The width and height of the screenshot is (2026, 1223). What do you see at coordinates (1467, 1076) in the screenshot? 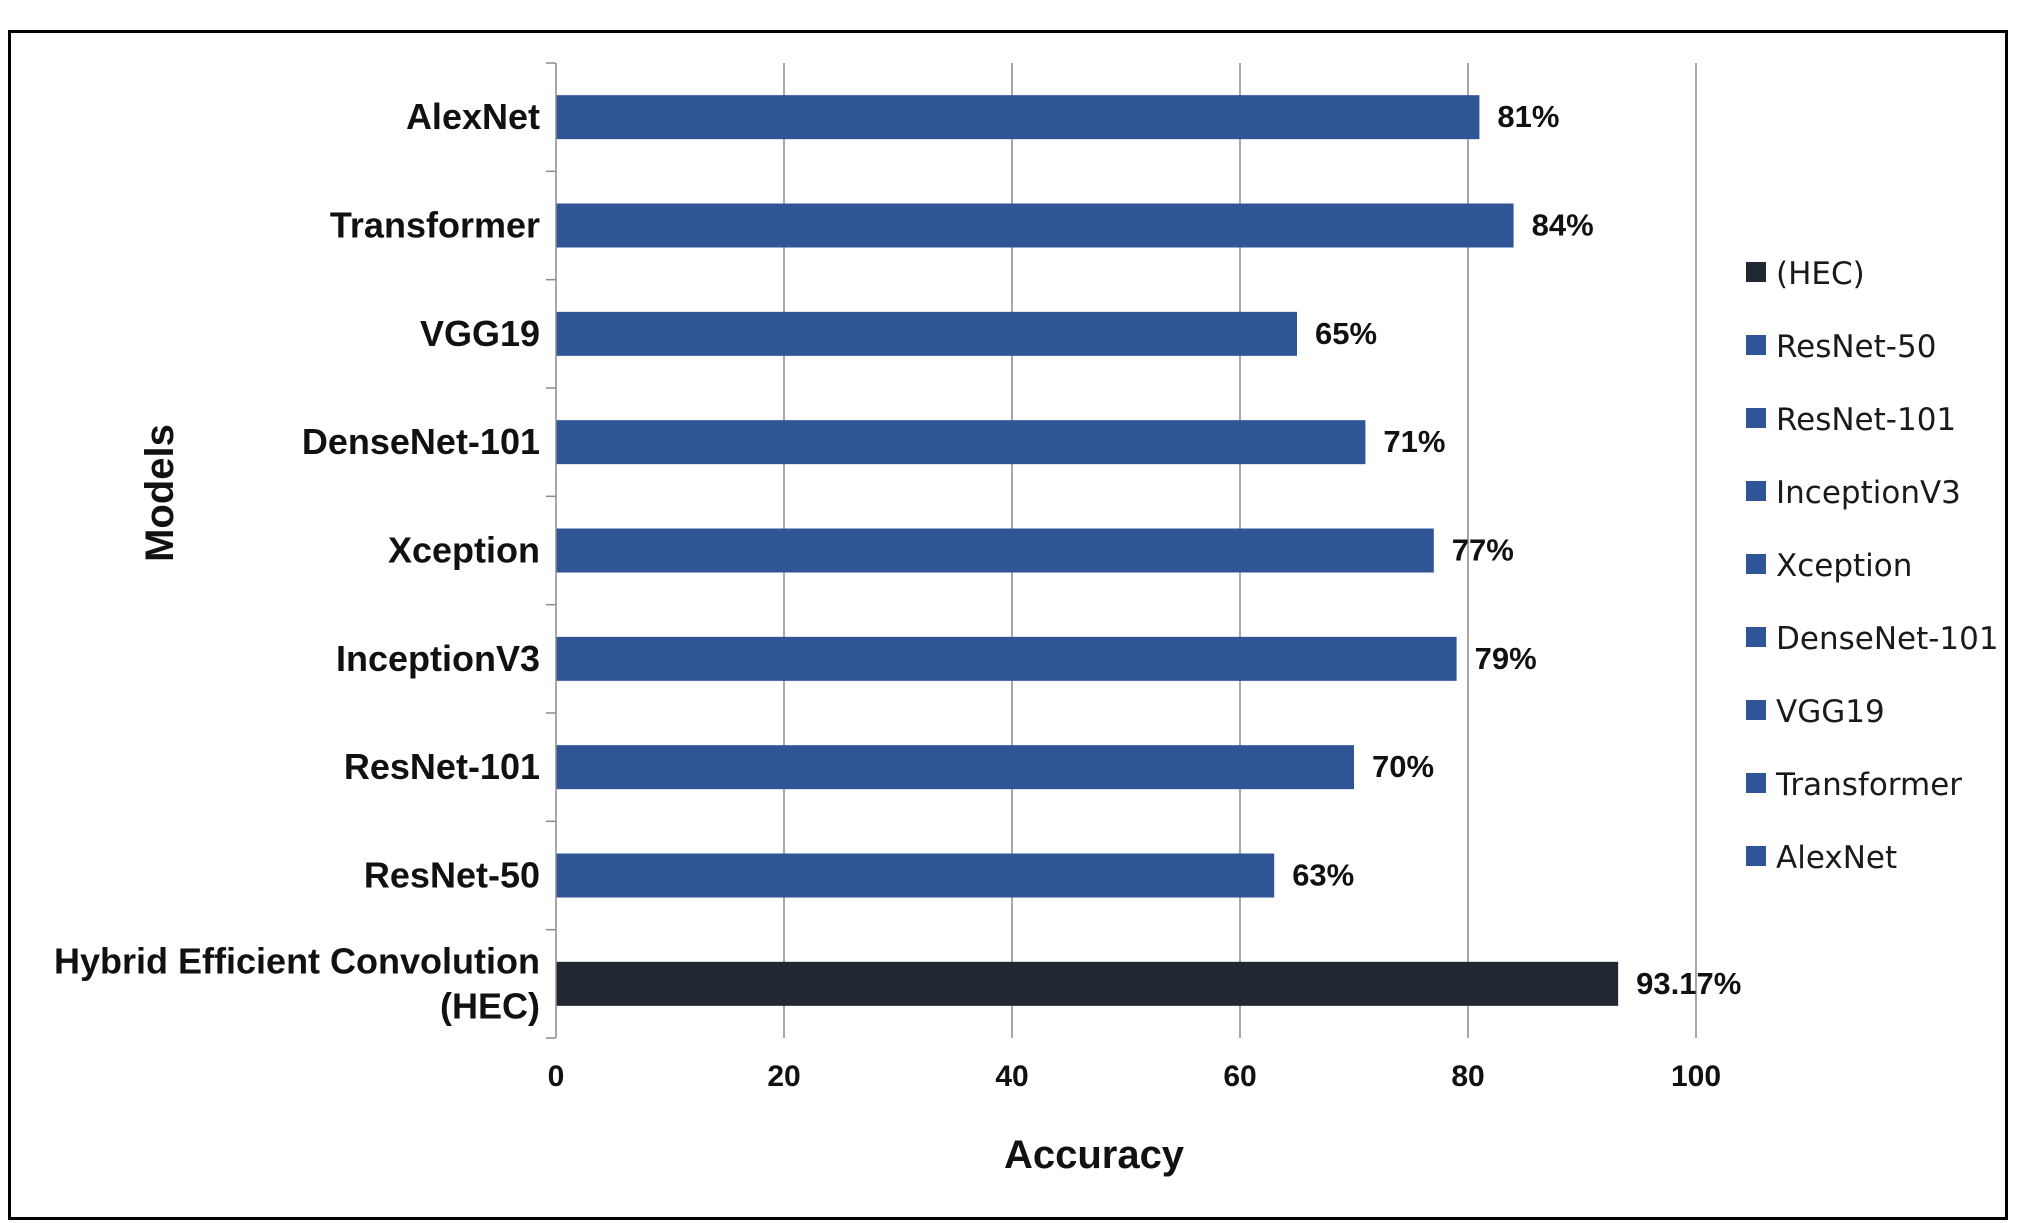
I see `x-tick-label: 80` at bounding box center [1467, 1076].